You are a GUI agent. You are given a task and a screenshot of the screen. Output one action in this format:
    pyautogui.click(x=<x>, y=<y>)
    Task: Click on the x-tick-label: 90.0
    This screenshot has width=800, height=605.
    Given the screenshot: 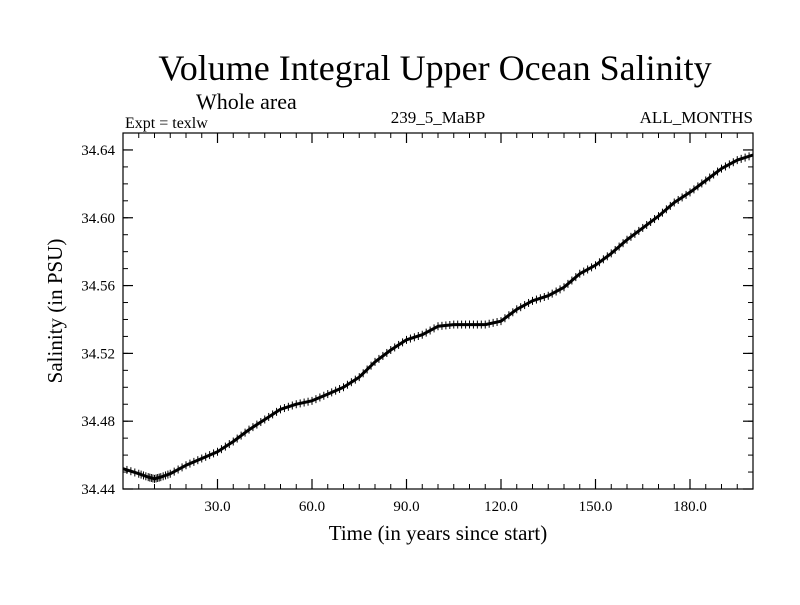 What is the action you would take?
    pyautogui.click(x=406, y=507)
    